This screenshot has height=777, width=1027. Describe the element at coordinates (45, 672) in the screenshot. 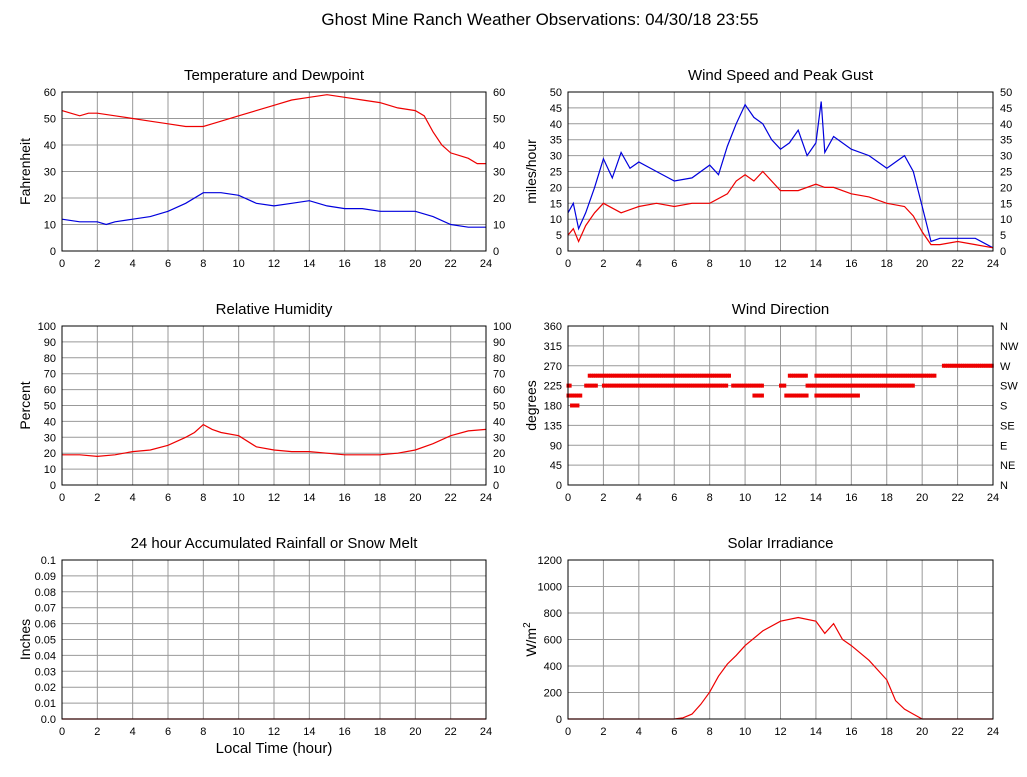

I see `y-tick-label: 0.03` at that location.